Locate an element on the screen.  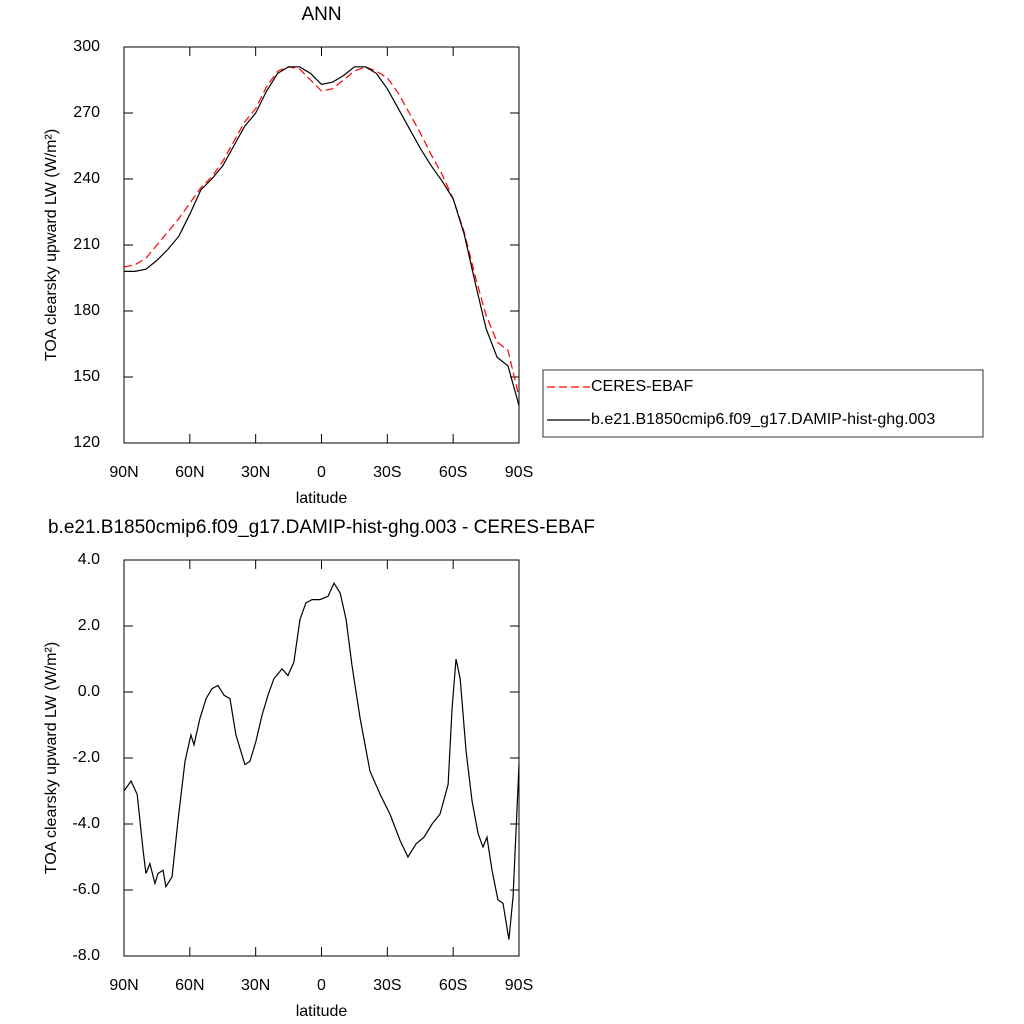
y-tick-label: -4.0 is located at coordinates (86, 823).